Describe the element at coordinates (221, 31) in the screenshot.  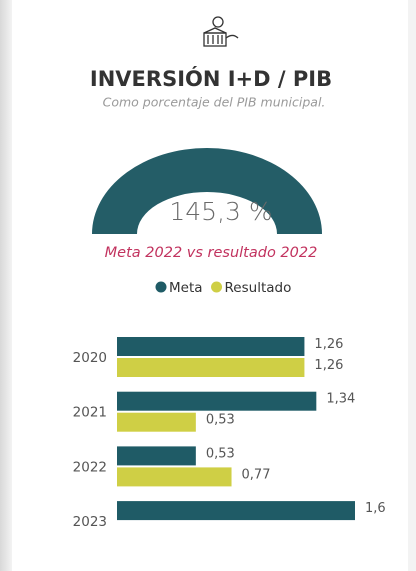
I see `header-icon` at that location.